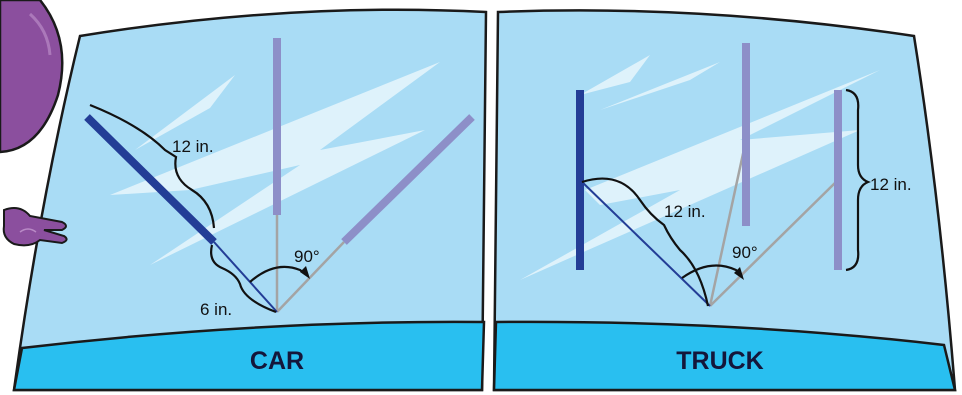 This screenshot has width=962, height=395. I want to click on truck-angle-arc, so click(712, 271).